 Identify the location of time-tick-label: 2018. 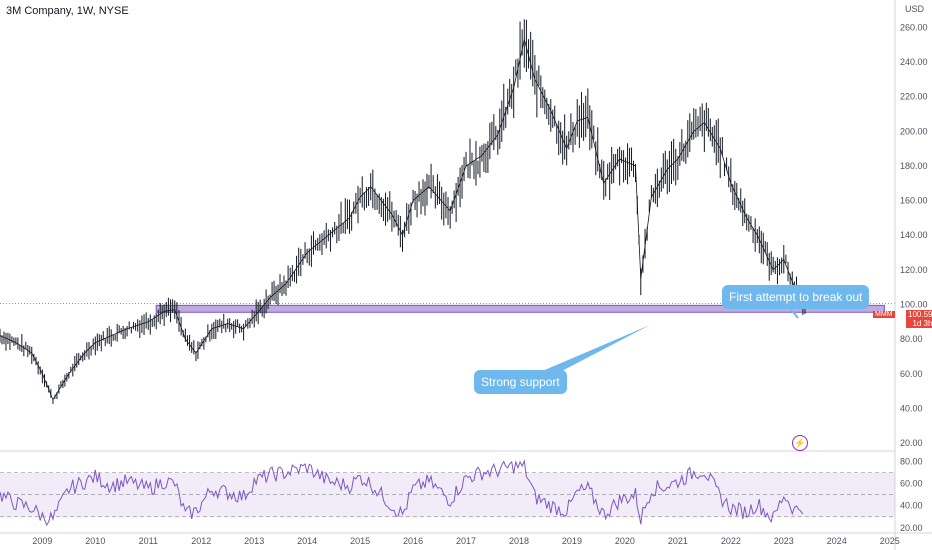
(519, 541).